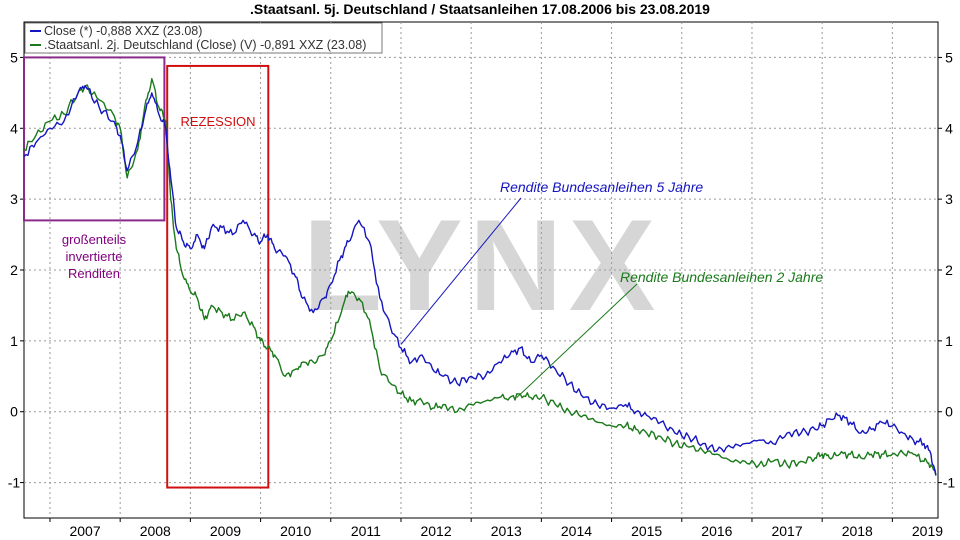 This screenshot has height=540, width=960. What do you see at coordinates (949, 270) in the screenshot?
I see `y-tick-label-right: 2` at bounding box center [949, 270].